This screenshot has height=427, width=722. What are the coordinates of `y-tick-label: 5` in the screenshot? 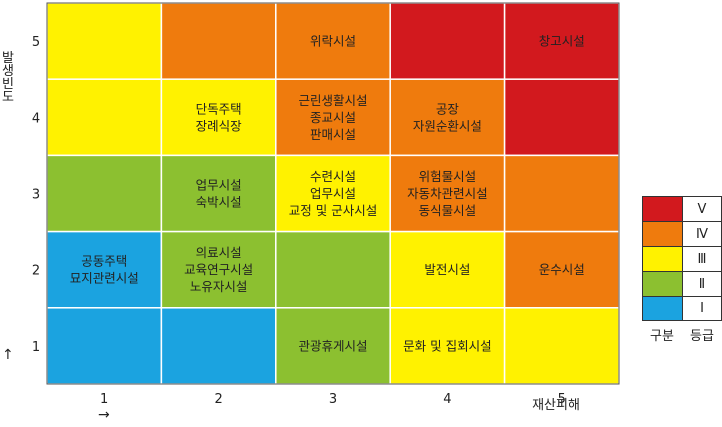 It's located at (36, 42).